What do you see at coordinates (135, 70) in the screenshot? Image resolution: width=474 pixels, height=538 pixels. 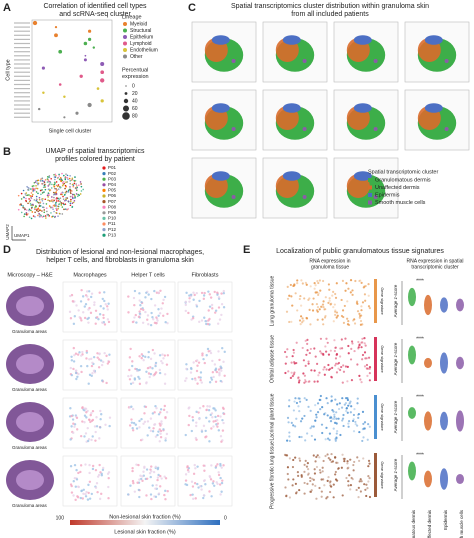 I see `legend-title: Percentual` at bounding box center [135, 70].